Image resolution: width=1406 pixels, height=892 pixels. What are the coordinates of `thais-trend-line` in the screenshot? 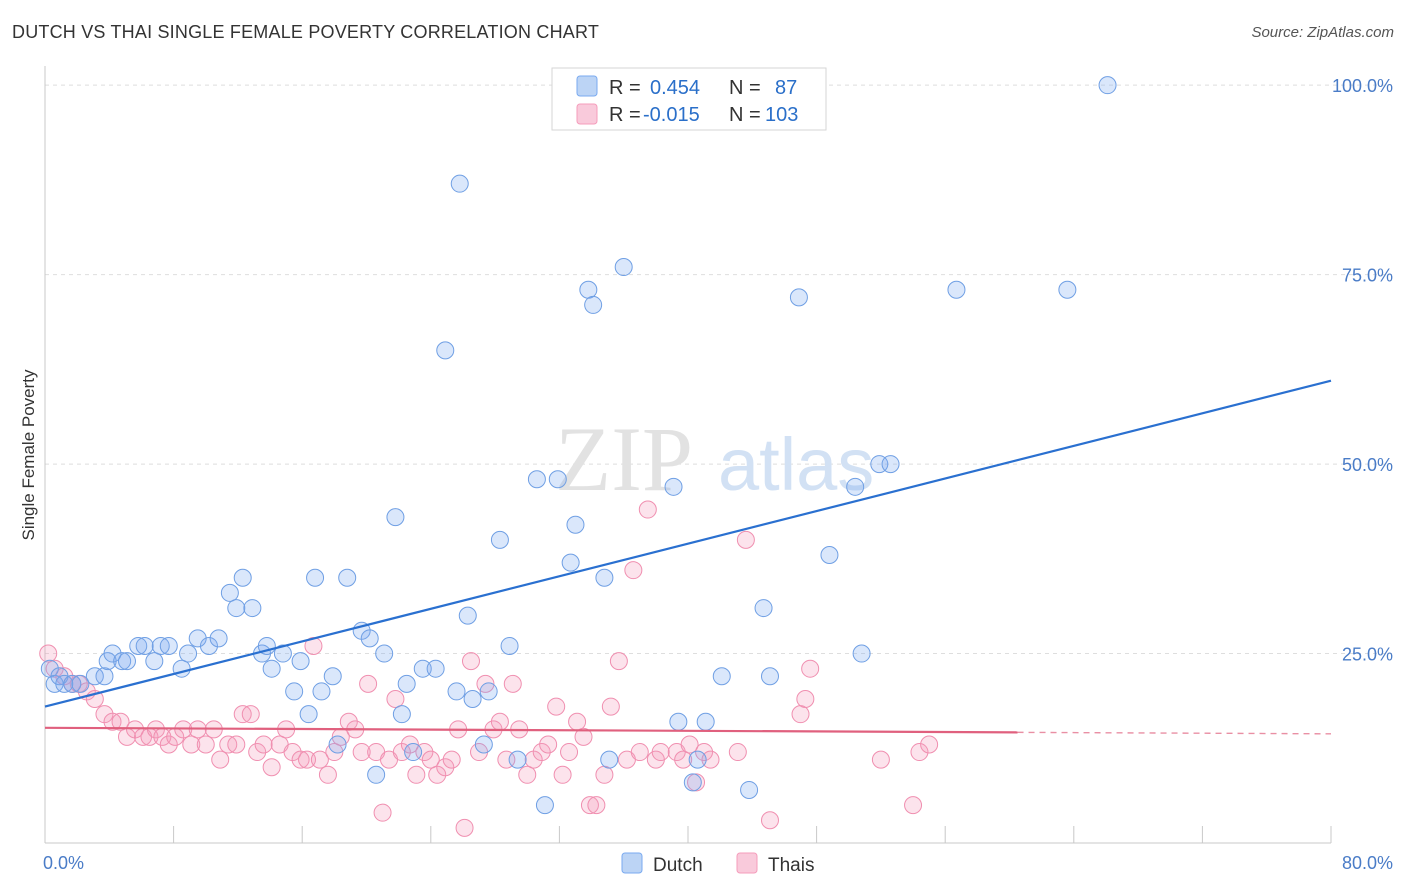 It's located at (531, 730).